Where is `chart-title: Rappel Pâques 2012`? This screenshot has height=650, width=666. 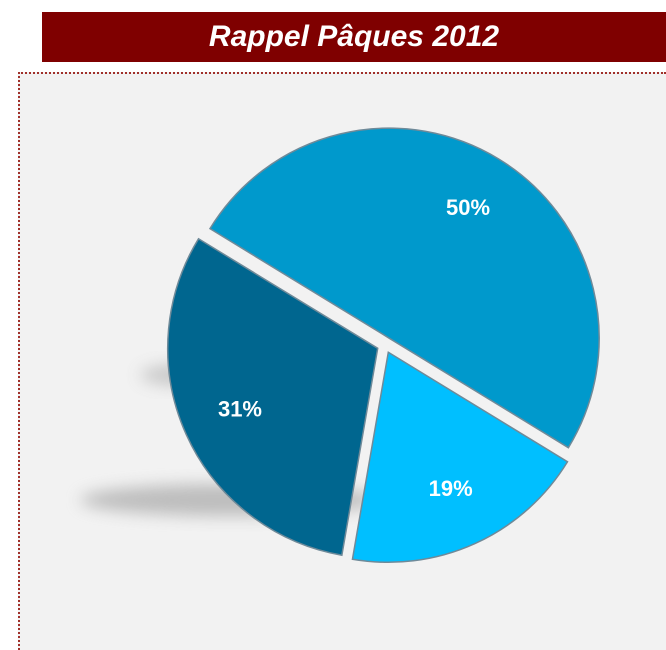
chart-title: Rappel Pâques 2012 is located at coordinates (354, 37).